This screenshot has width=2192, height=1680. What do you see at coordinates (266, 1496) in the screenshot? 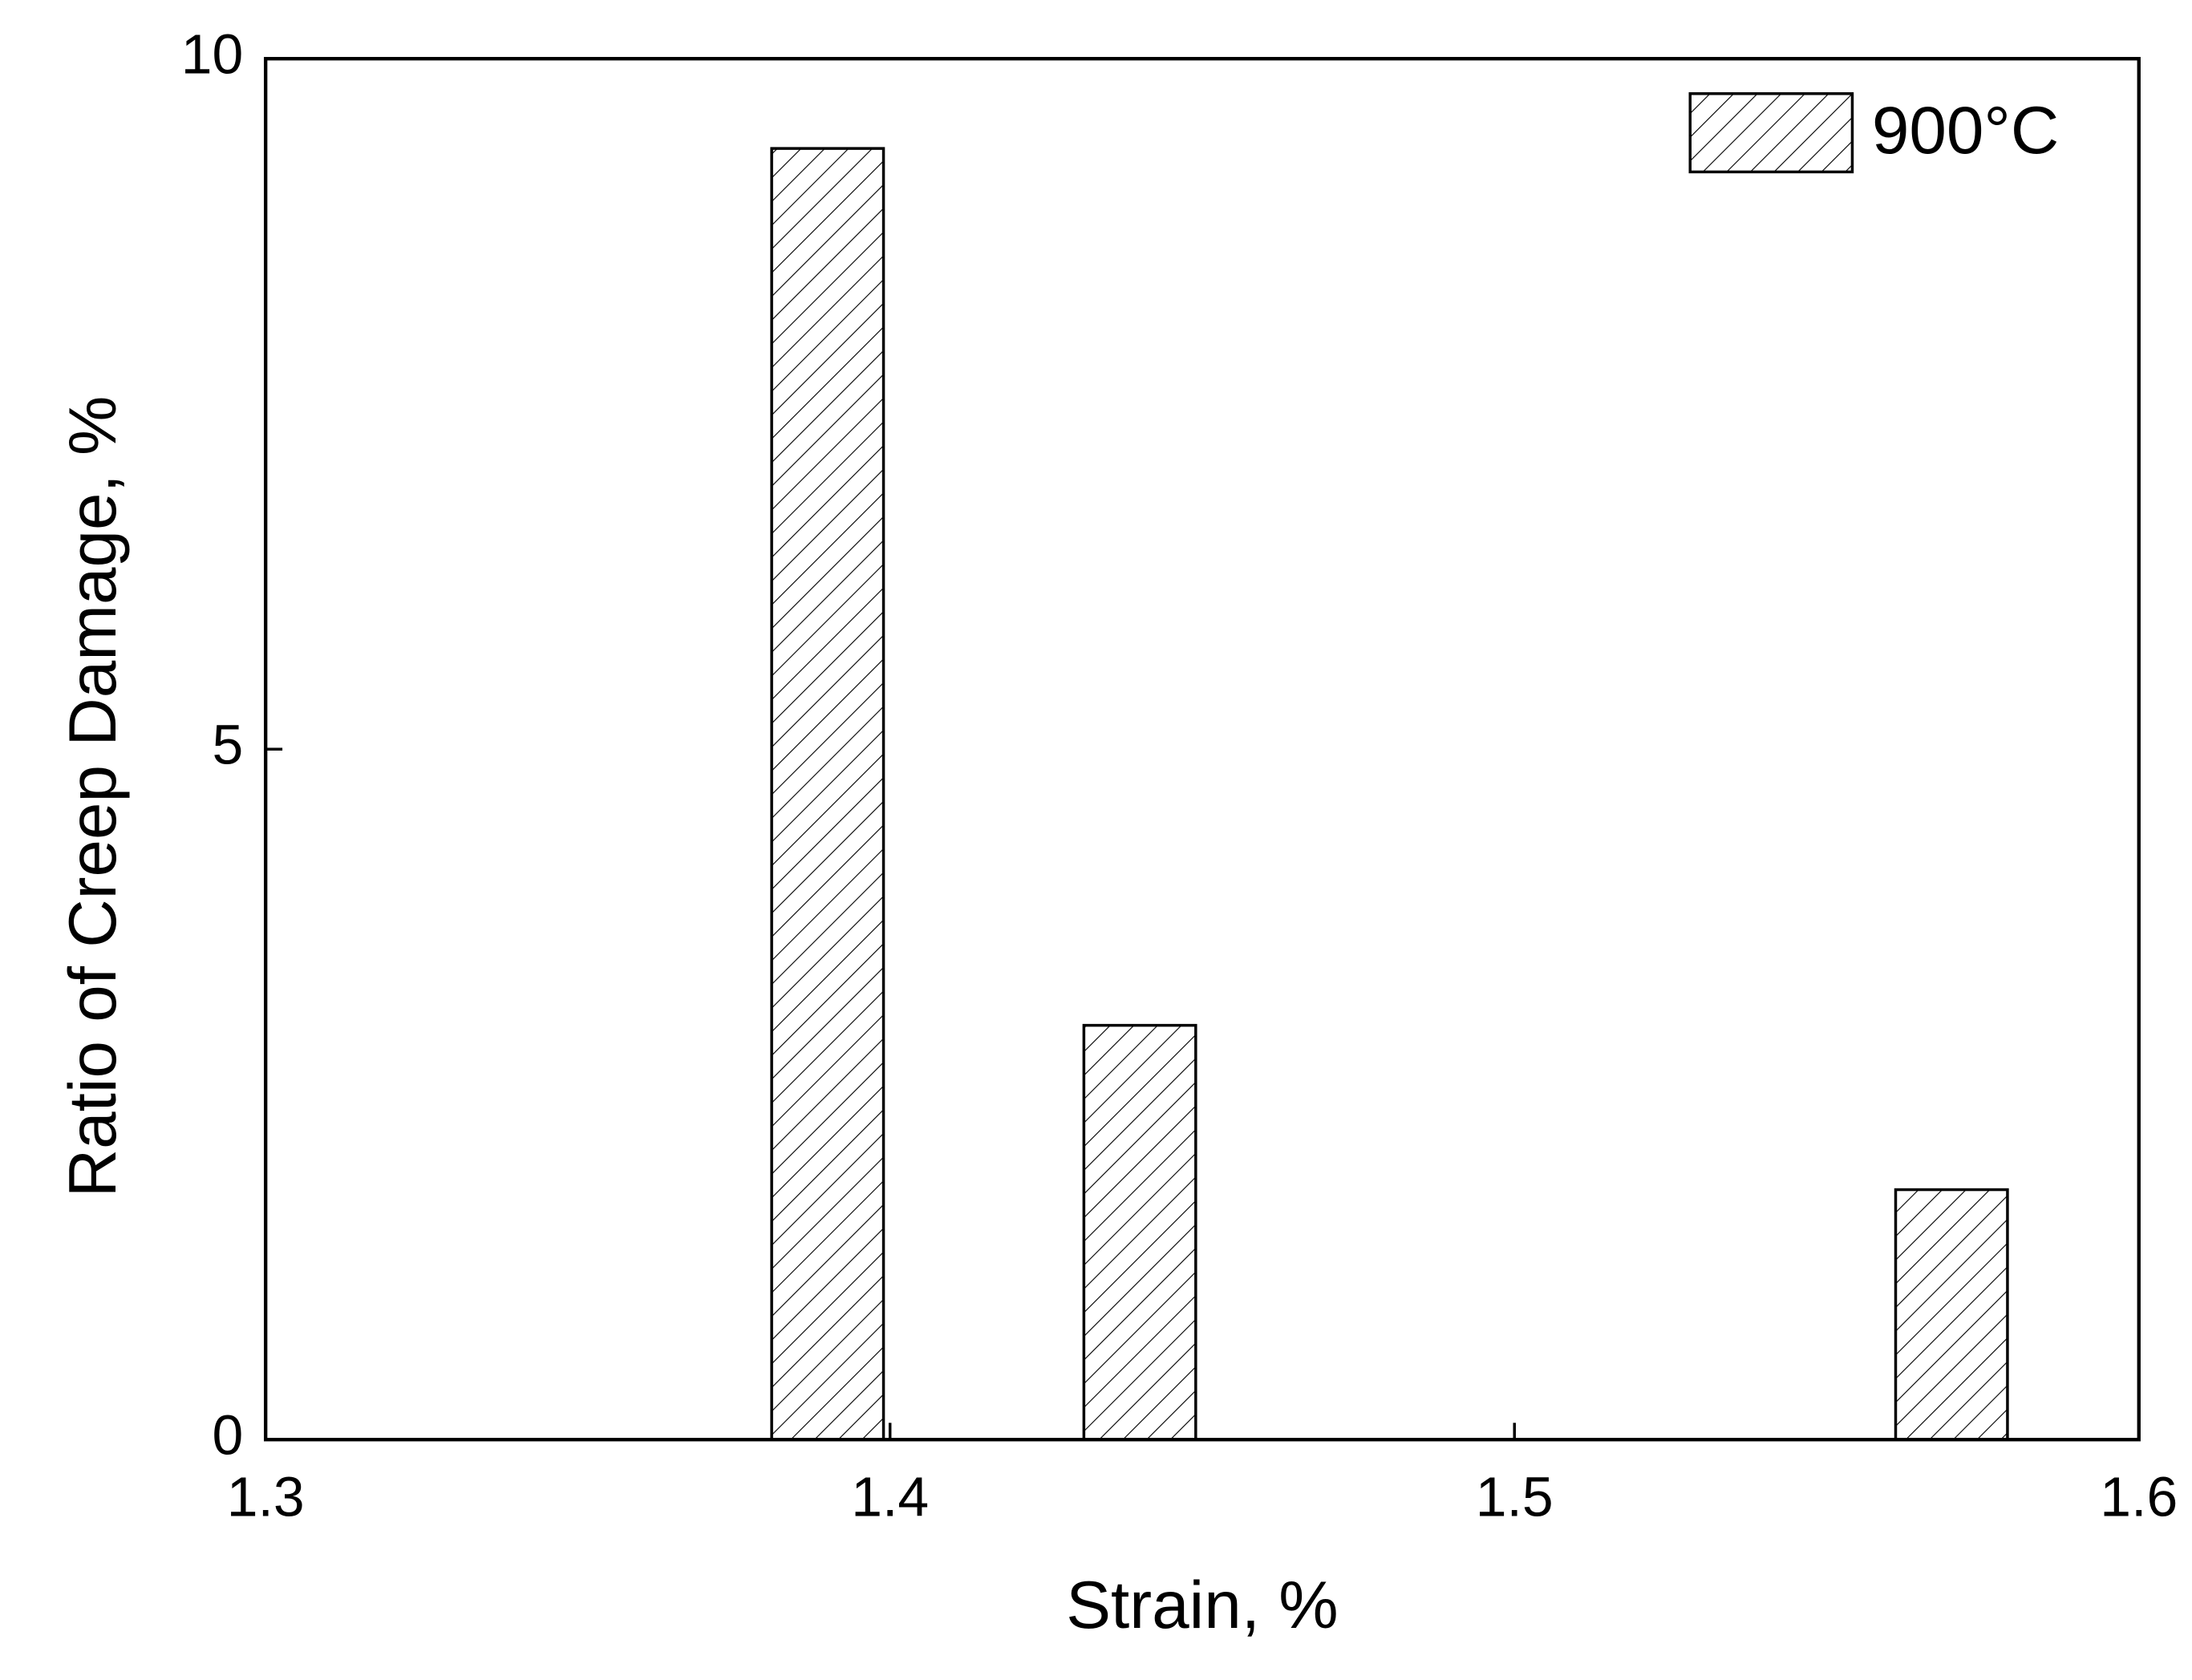
I see `x-tick-label: 1.3` at bounding box center [266, 1496].